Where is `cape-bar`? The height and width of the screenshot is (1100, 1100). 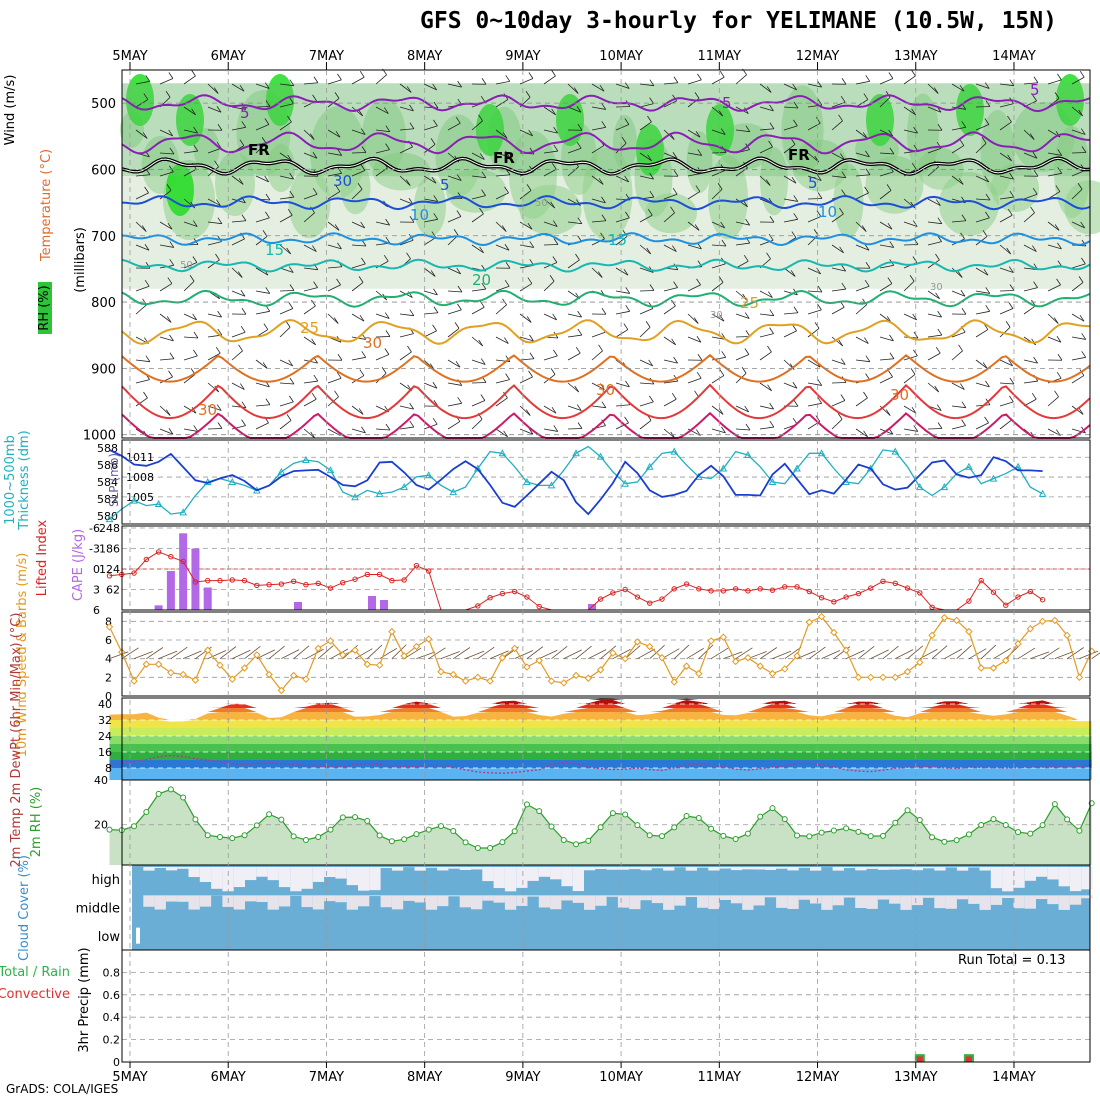
cape-bar is located at coordinates (183, 571).